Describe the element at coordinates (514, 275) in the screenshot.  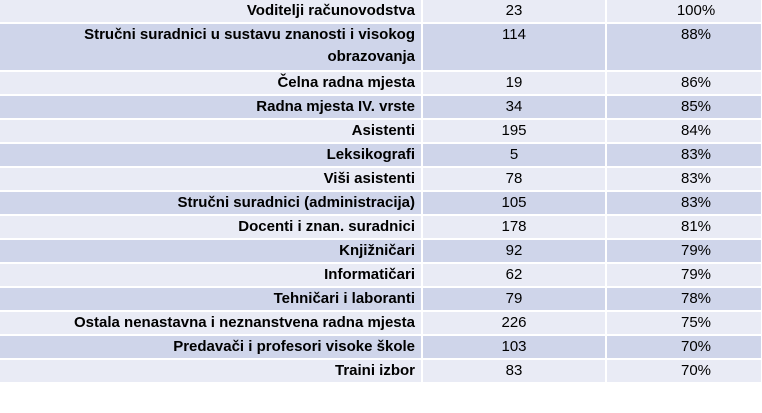
I see `row-count: 62` at that location.